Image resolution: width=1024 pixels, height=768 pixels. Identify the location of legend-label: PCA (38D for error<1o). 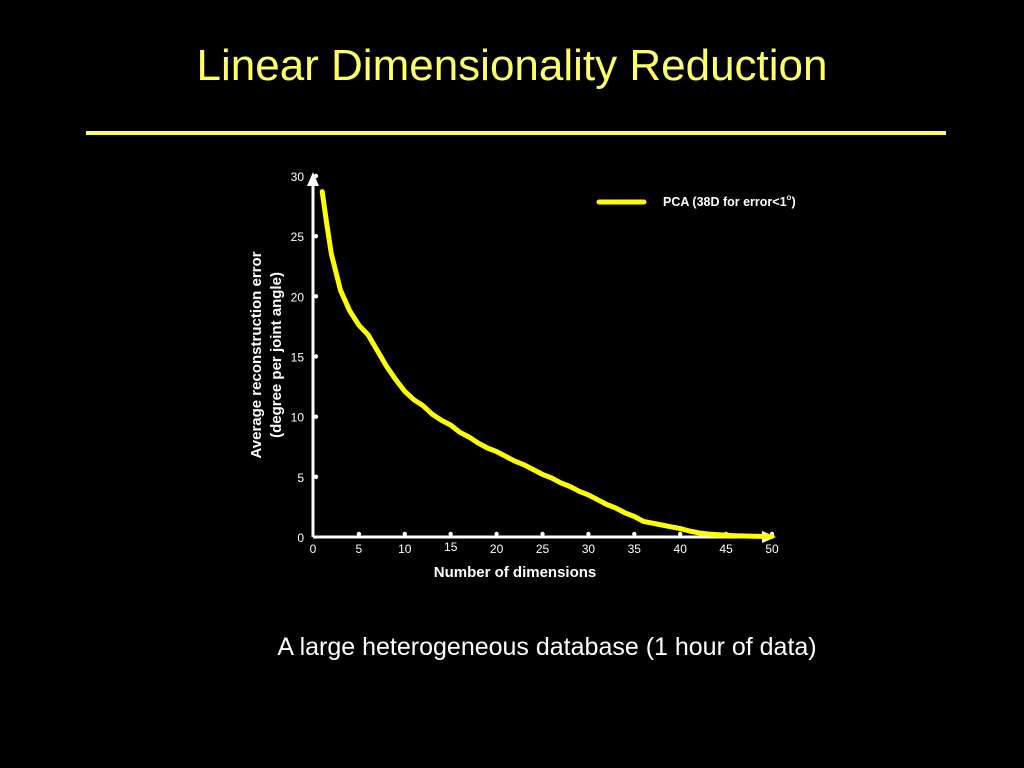
(729, 201).